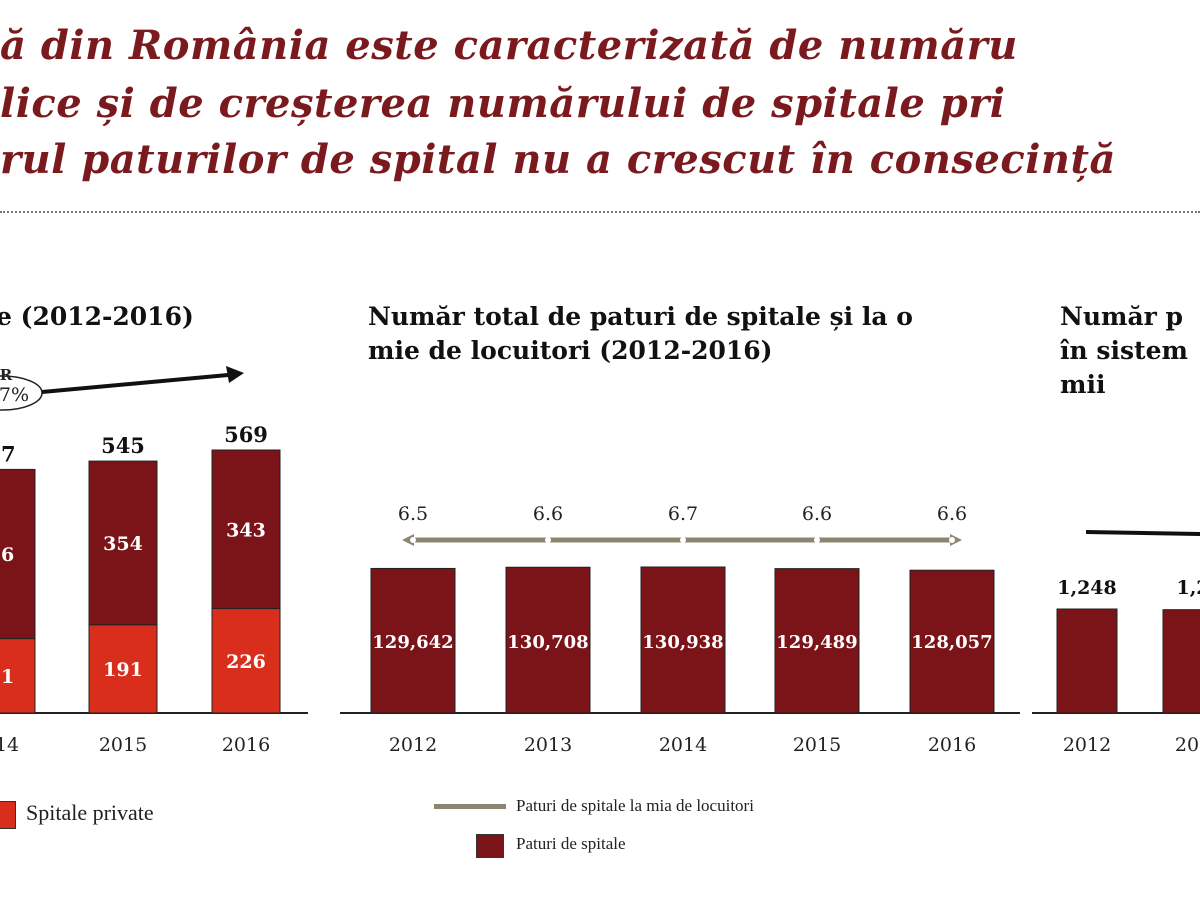  I want to click on xtick-chart3-201: 201, so click(1187, 745).